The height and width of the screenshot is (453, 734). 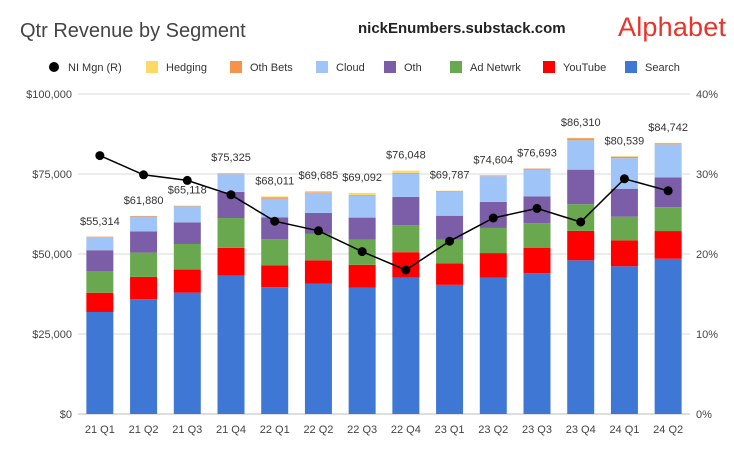 What do you see at coordinates (406, 156) in the screenshot?
I see `total-data-label: $76,048` at bounding box center [406, 156].